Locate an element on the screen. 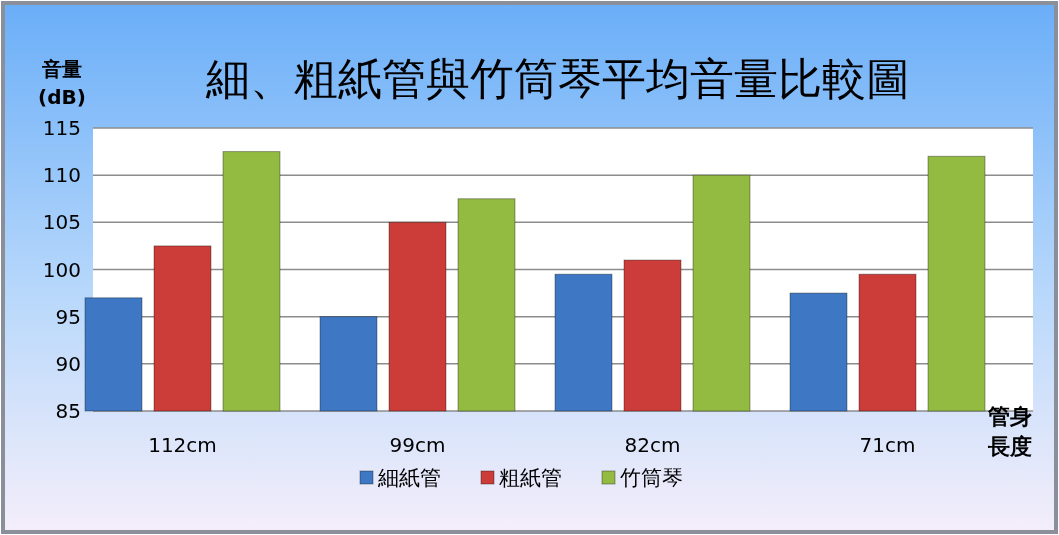 Image resolution: width=1059 pixels, height=535 pixels. x-tick-label: 82cm is located at coordinates (652, 445).